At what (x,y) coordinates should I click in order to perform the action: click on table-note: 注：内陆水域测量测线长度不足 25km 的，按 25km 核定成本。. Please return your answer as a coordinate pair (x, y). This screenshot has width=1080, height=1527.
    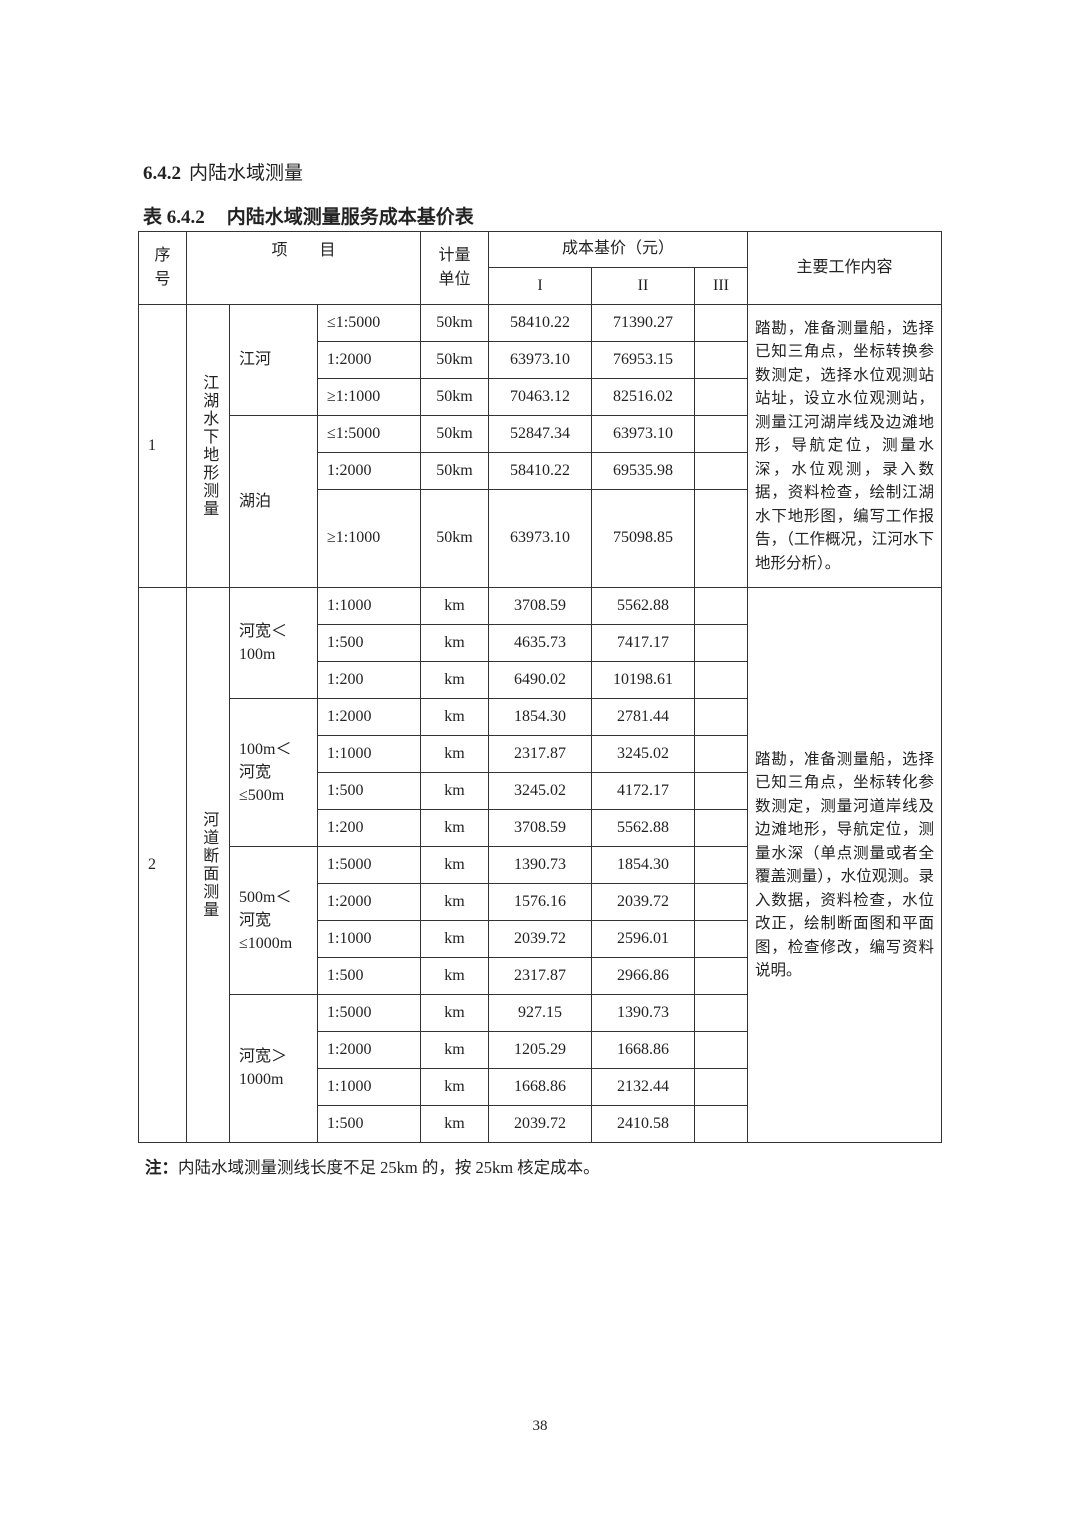
    Looking at the image, I should click on (372, 1166).